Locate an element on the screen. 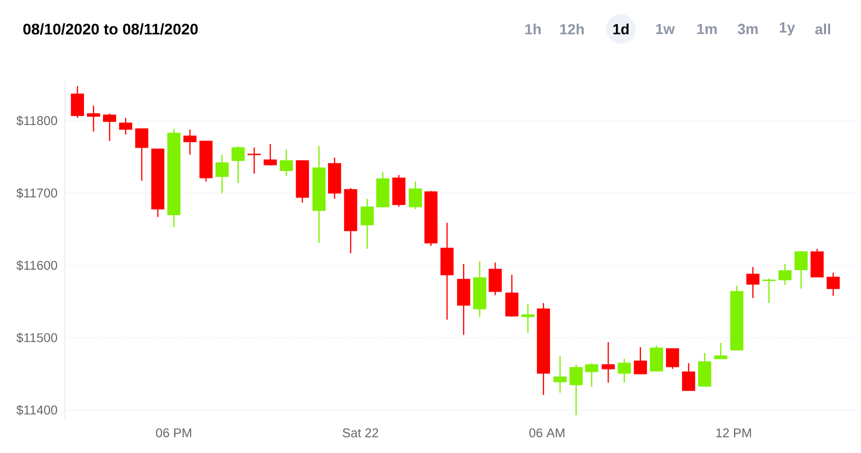 This screenshot has width=861, height=453. x-tick-label: 06 PM is located at coordinates (174, 433).